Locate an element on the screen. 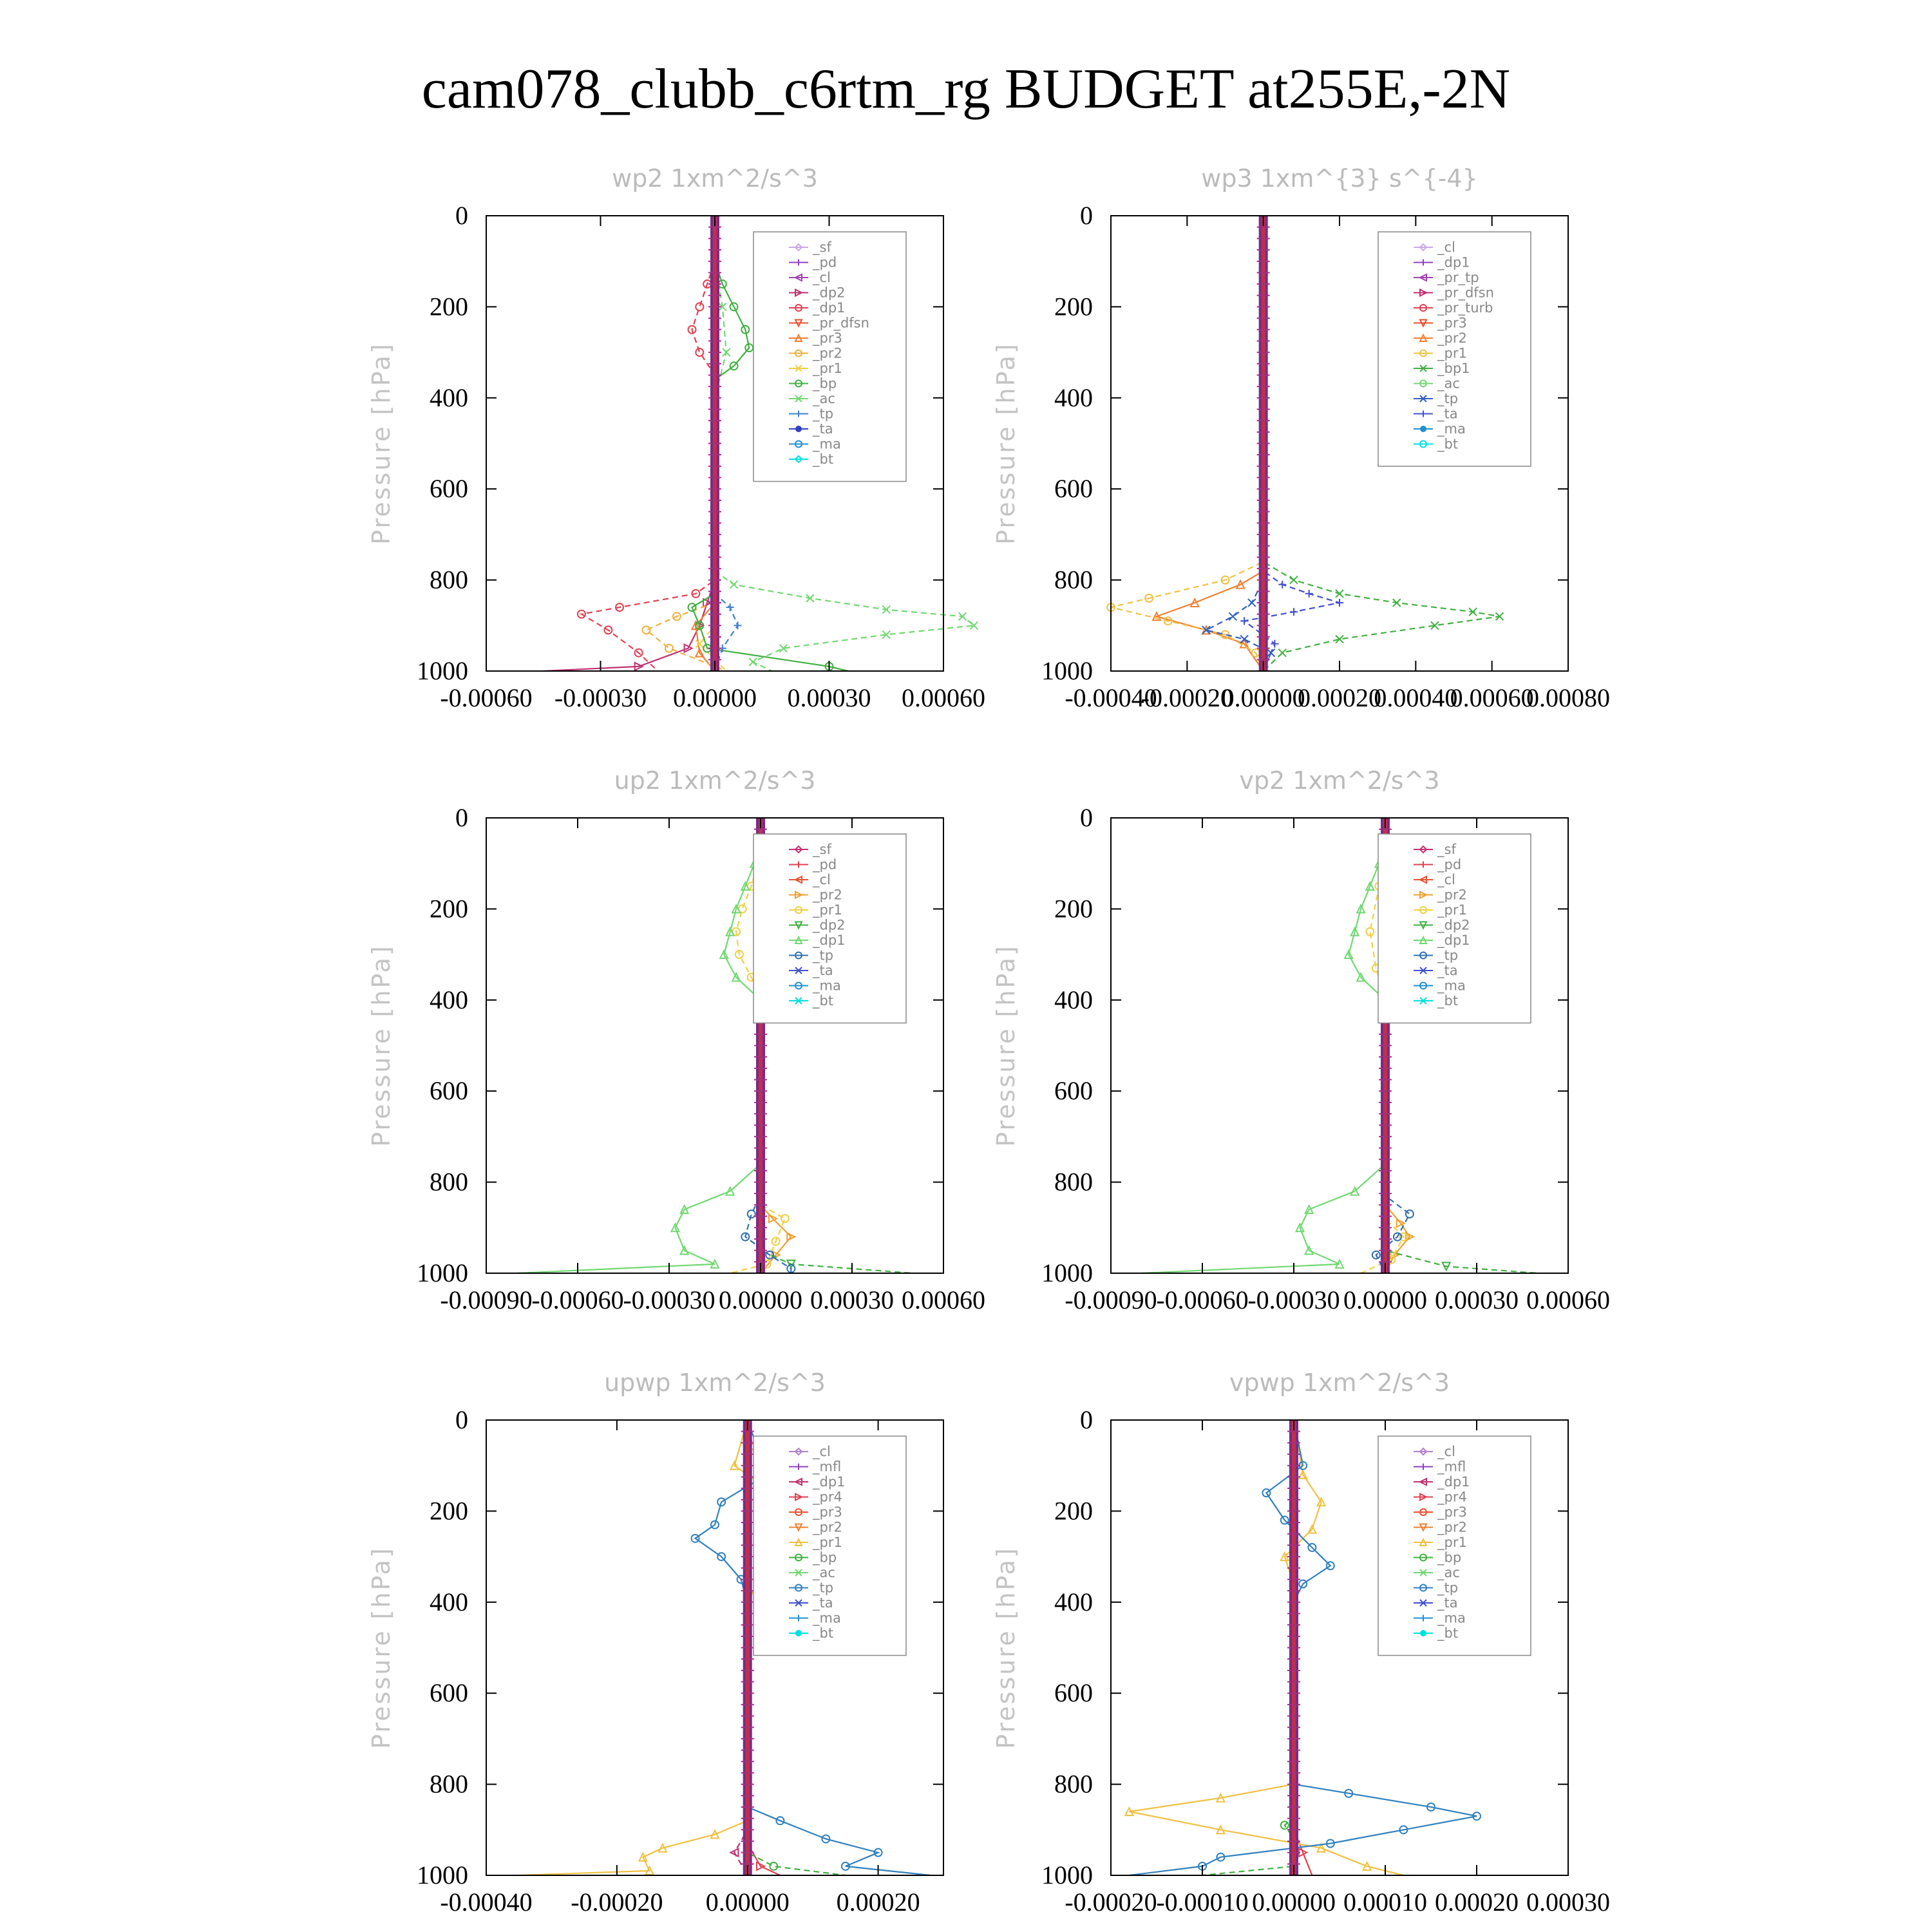  x-tick-label: -0.00010 is located at coordinates (1202, 1902).